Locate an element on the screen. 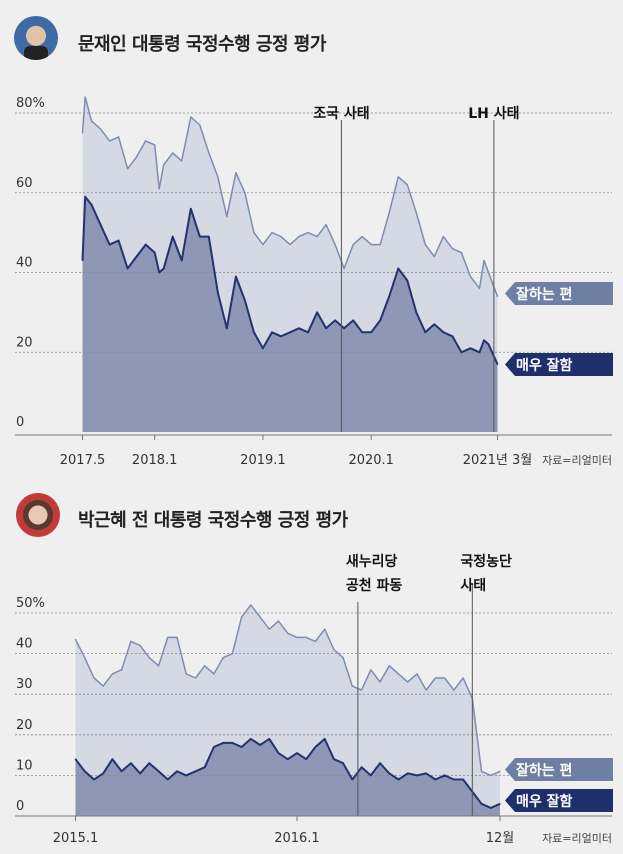 The width and height of the screenshot is (623, 854). source-label: 자료=리얼미터 is located at coordinates (577, 838).